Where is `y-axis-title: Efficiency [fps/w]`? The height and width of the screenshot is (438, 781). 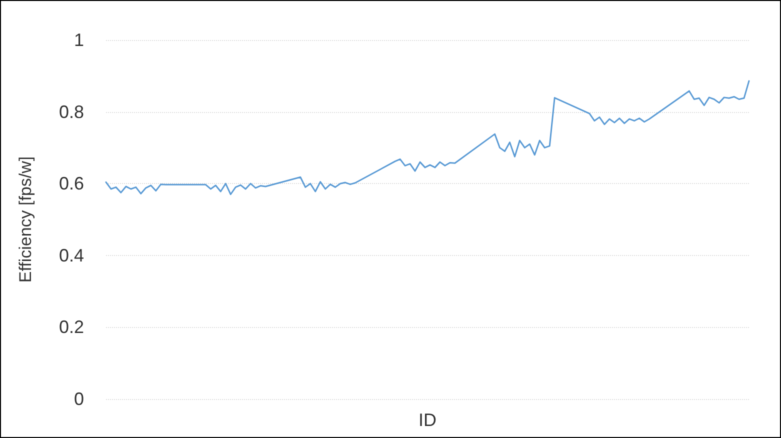 y-axis-title: Efficiency [fps/w] is located at coordinates (25, 219).